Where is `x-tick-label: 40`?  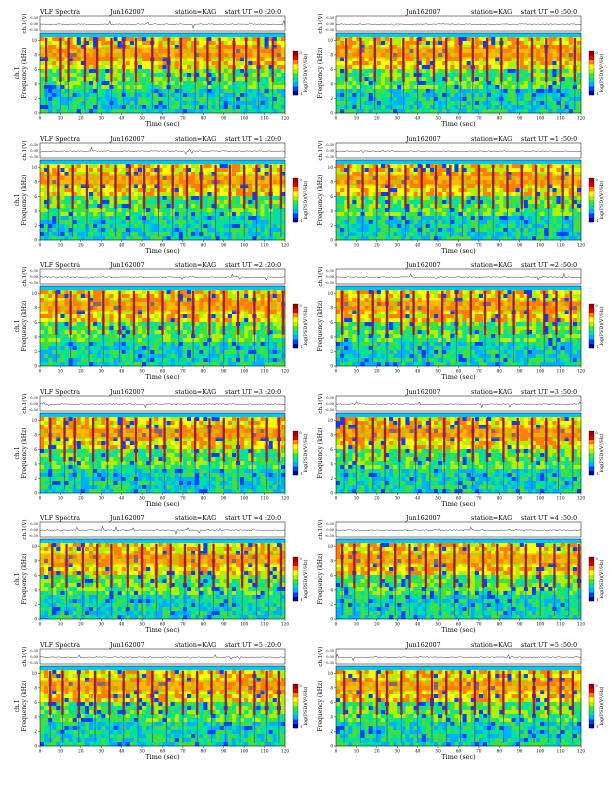
x-tick-label: 40 is located at coordinates (122, 118).